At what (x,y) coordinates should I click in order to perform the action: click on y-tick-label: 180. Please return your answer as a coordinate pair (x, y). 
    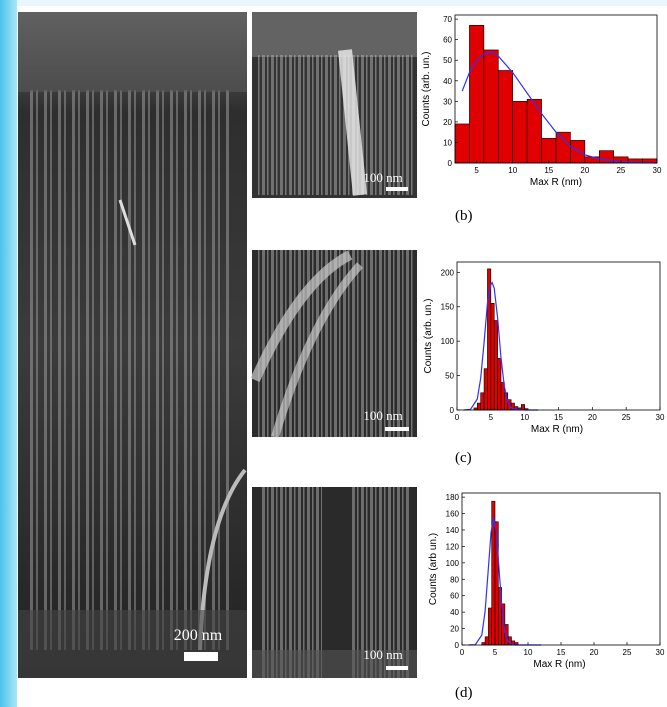
    Looking at the image, I should click on (453, 497).